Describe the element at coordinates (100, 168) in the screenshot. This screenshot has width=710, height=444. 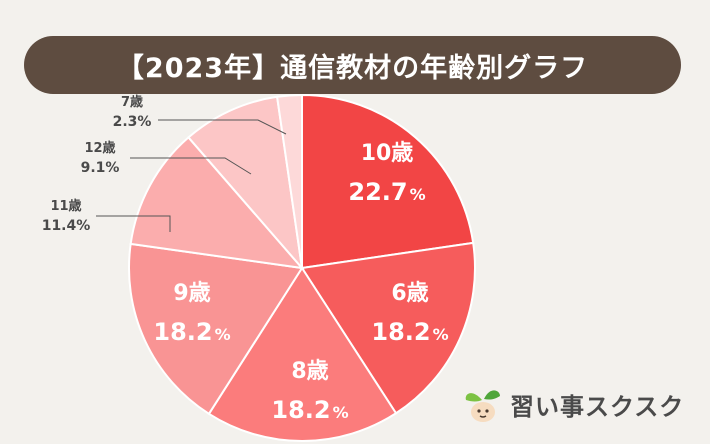
I see `outer-value-age-12: 9.1%` at that location.